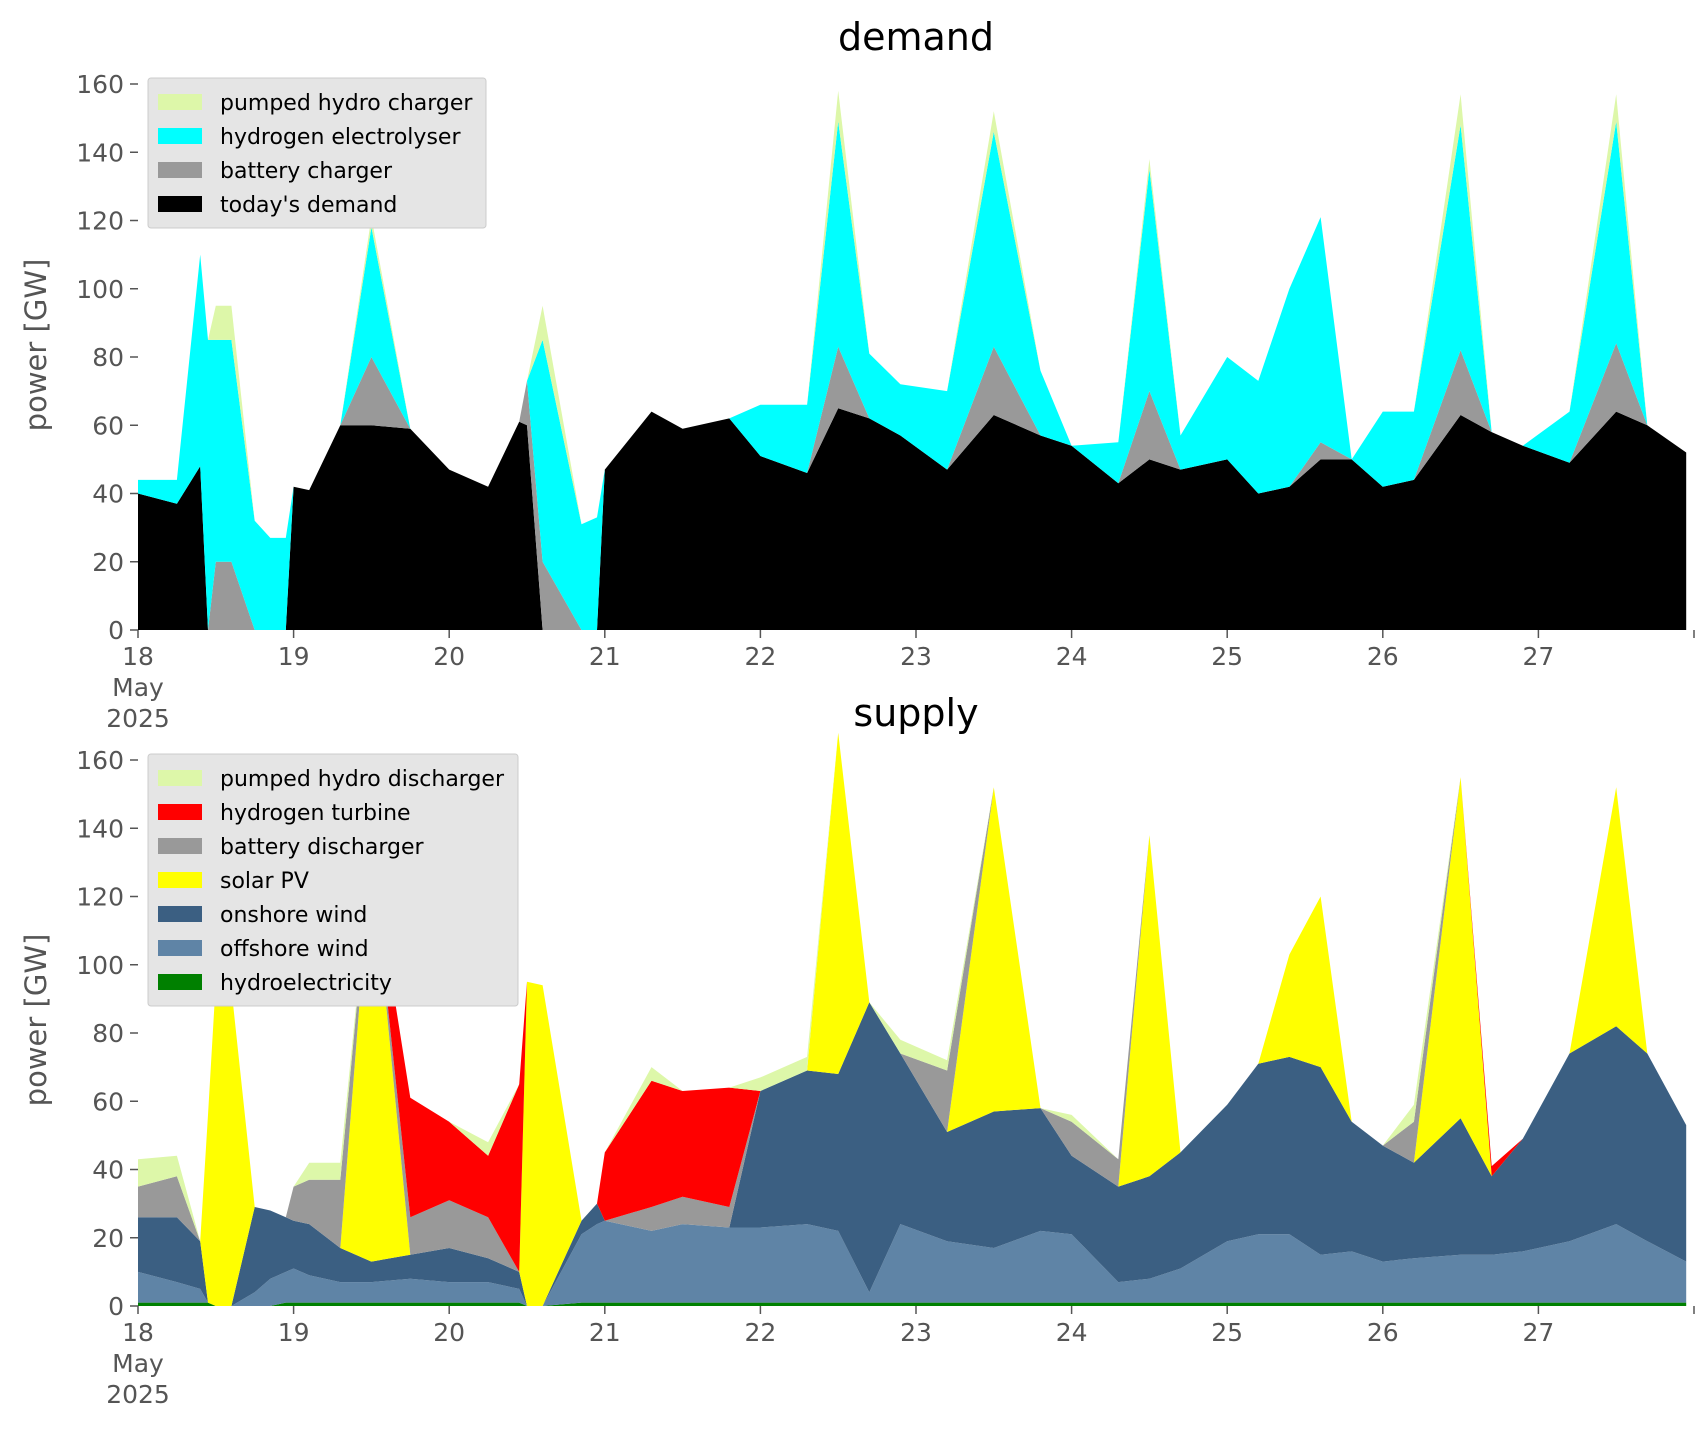  Describe the element at coordinates (138, 687) in the screenshot. I see `demand-x-tick-label: 18 May 2025` at that location.